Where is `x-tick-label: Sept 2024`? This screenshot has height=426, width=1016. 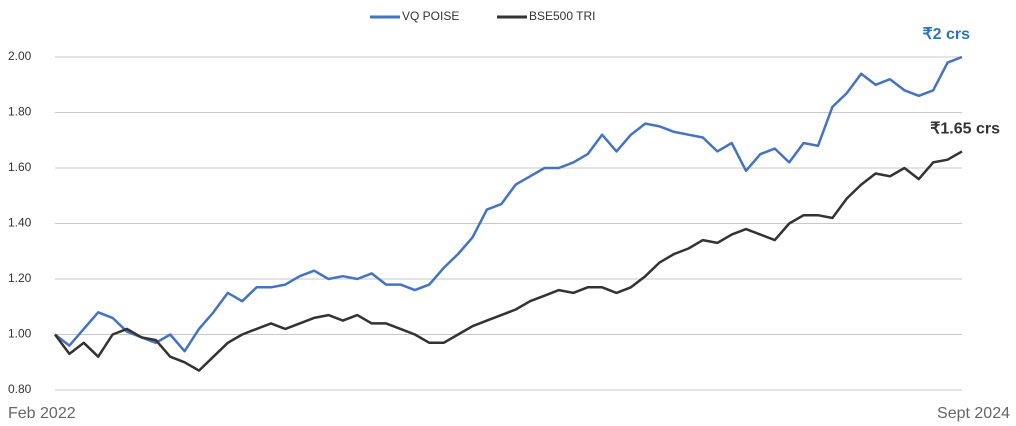
x-tick-label: Sept 2024 is located at coordinates (973, 413).